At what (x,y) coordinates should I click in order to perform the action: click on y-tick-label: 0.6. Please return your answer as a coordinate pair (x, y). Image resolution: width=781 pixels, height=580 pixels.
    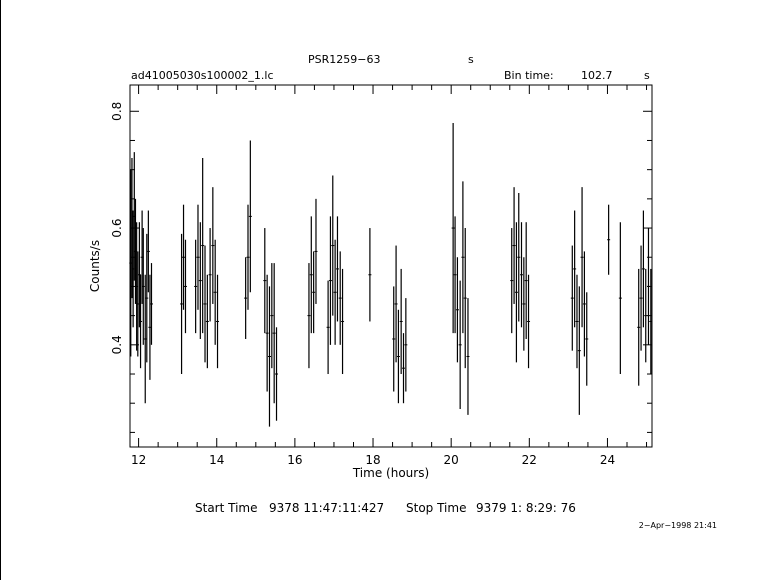
    Looking at the image, I should click on (117, 228).